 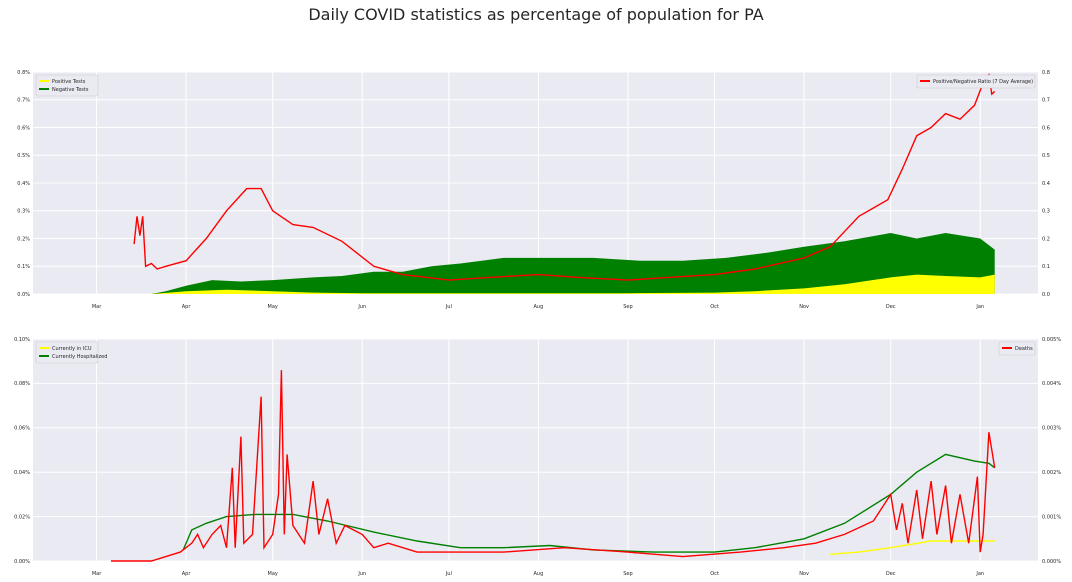 I want to click on y-tick-left-label: 0.06%, so click(x=22, y=429).